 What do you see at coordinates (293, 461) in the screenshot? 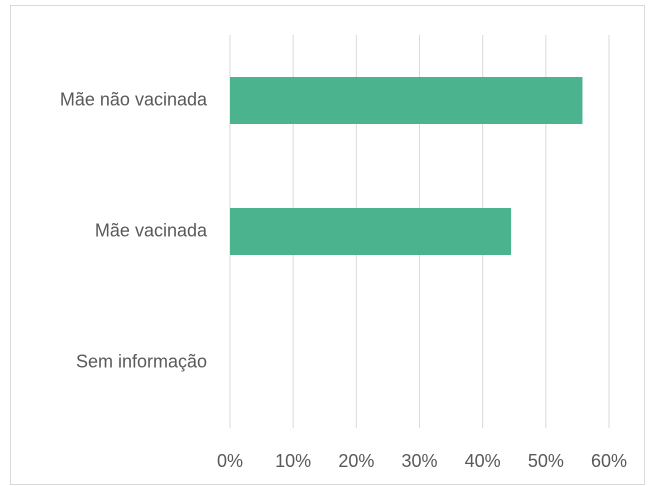
I see `x-tick-label: 10%` at bounding box center [293, 461].